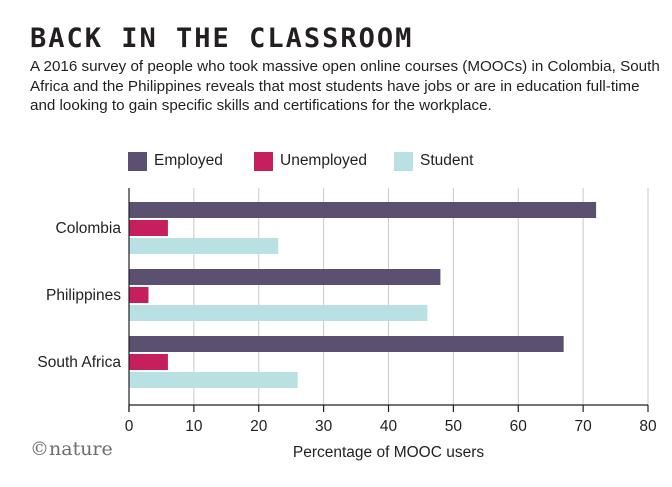 This screenshot has width=672, height=487. Describe the element at coordinates (137, 161) in the screenshot. I see `legend-swatch-employed` at that location.